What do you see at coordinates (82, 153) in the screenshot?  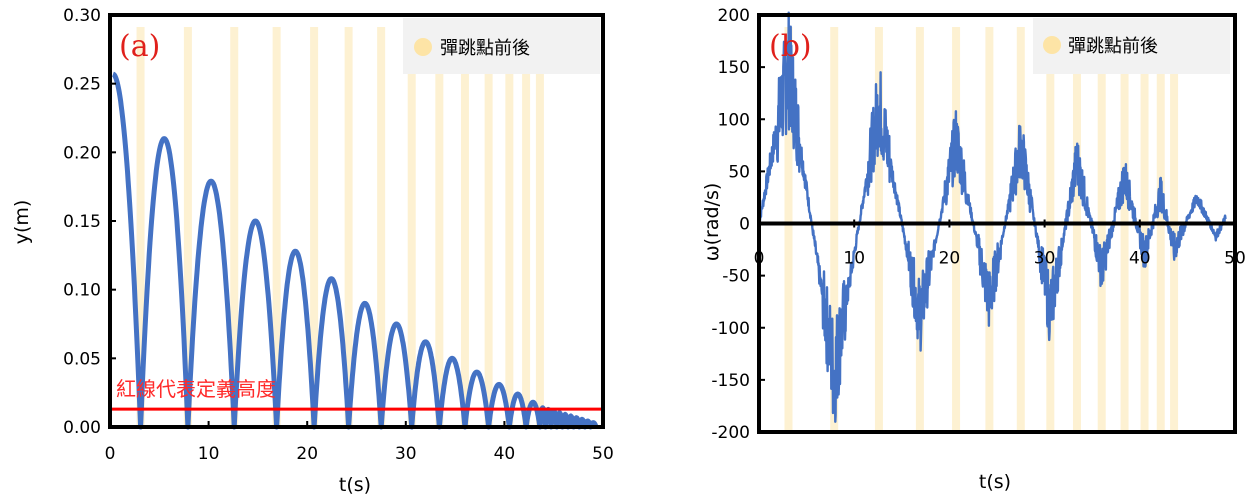 I see `a-y-tick-label-4: 0.20` at bounding box center [82, 153].